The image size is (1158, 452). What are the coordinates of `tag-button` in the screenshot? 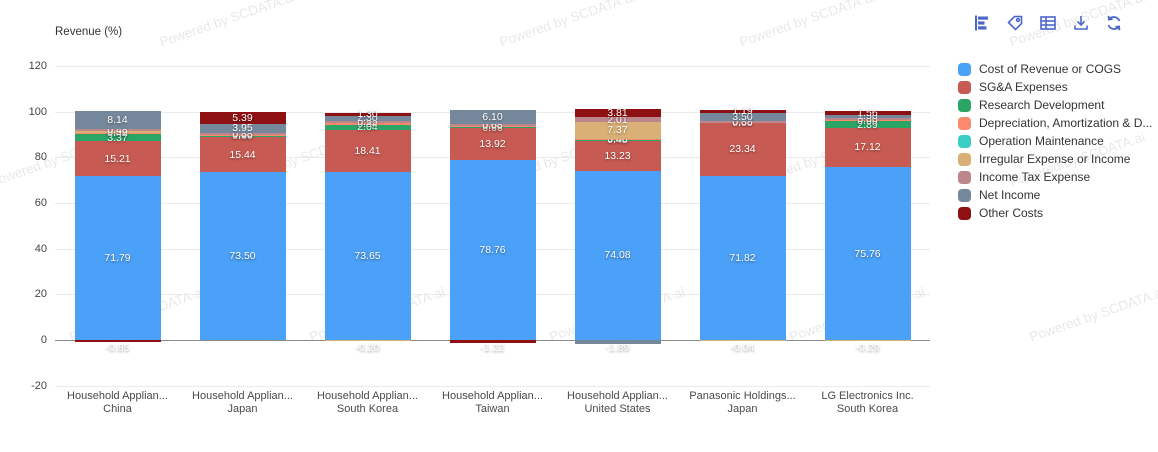 It's located at (1015, 24).